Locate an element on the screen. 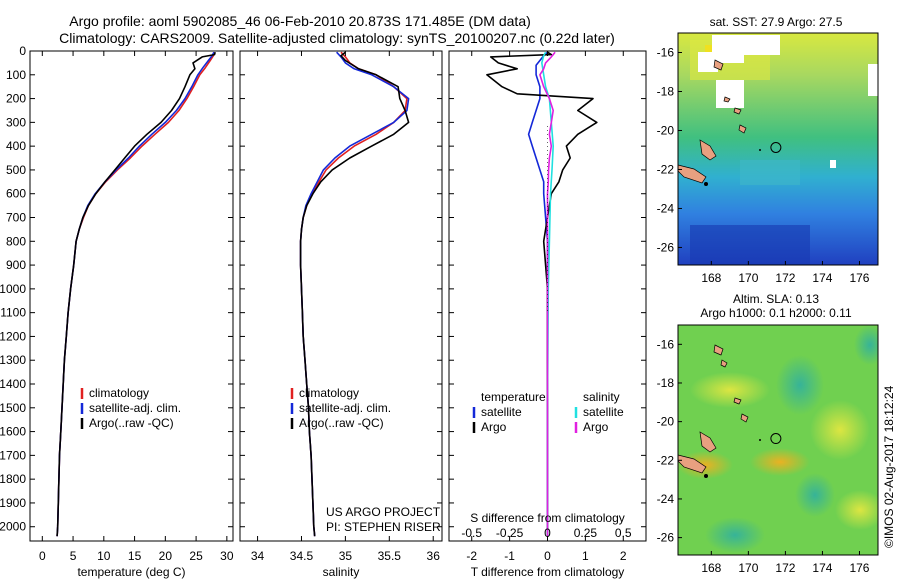  diff-x2label: S difference from climatology is located at coordinates (547, 518).